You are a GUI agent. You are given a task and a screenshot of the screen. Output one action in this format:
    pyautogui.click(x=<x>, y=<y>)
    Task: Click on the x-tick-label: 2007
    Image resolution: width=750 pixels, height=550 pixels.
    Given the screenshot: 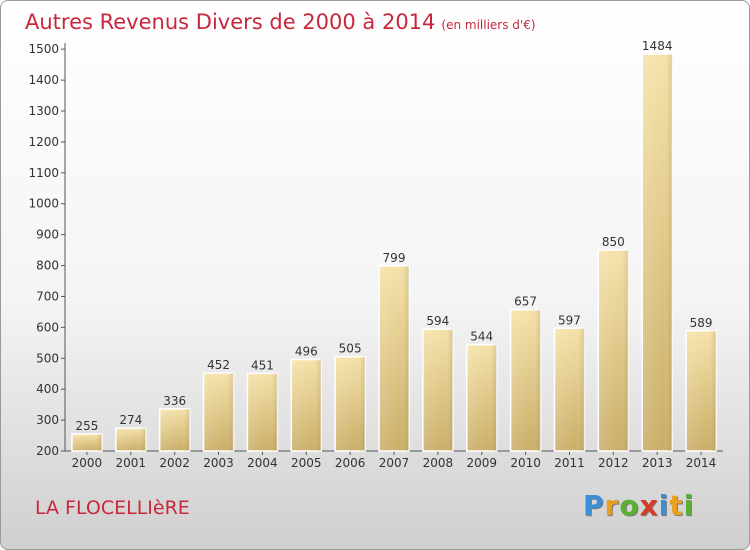 What is the action you would take?
    pyautogui.click(x=394, y=463)
    